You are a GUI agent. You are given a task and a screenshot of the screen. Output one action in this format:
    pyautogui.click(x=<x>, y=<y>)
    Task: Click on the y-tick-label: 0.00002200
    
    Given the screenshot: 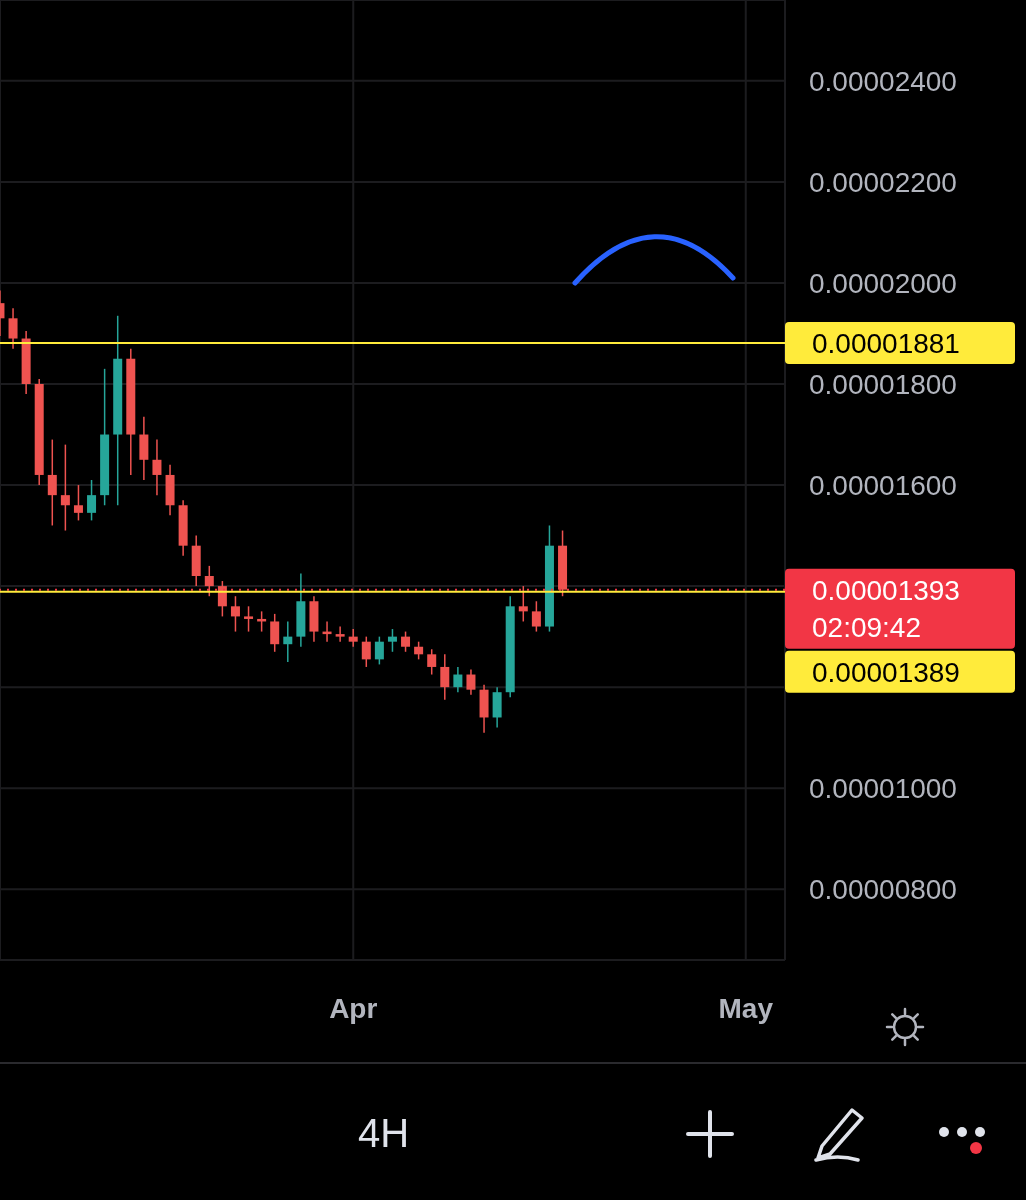 What is the action you would take?
    pyautogui.click(x=883, y=182)
    